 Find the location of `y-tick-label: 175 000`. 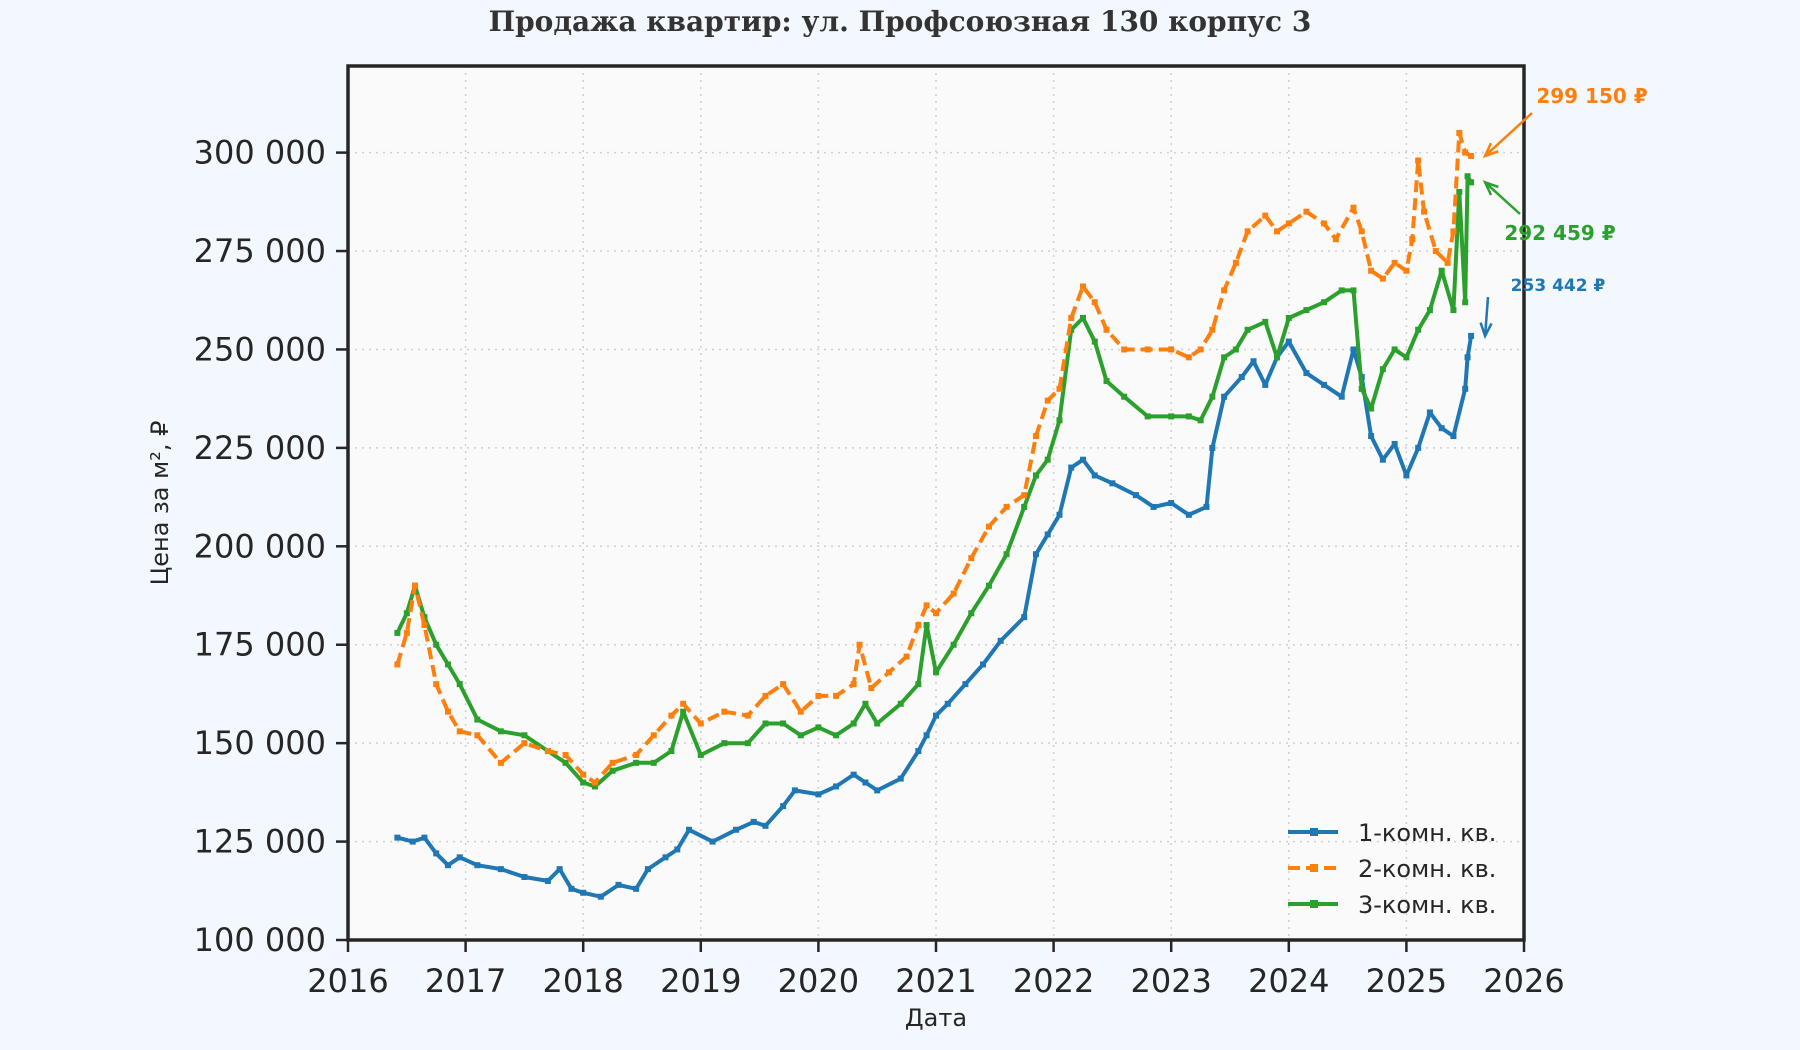

y-tick-label: 175 000 is located at coordinates (260, 645).